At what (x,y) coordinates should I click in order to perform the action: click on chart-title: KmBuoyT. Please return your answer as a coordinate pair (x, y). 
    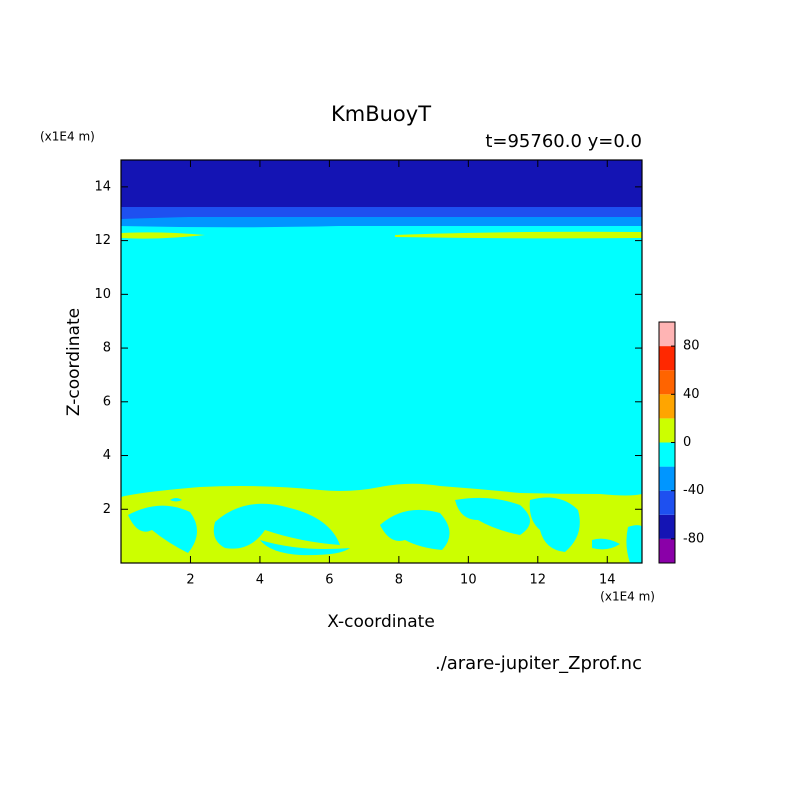
    Looking at the image, I should click on (381, 114).